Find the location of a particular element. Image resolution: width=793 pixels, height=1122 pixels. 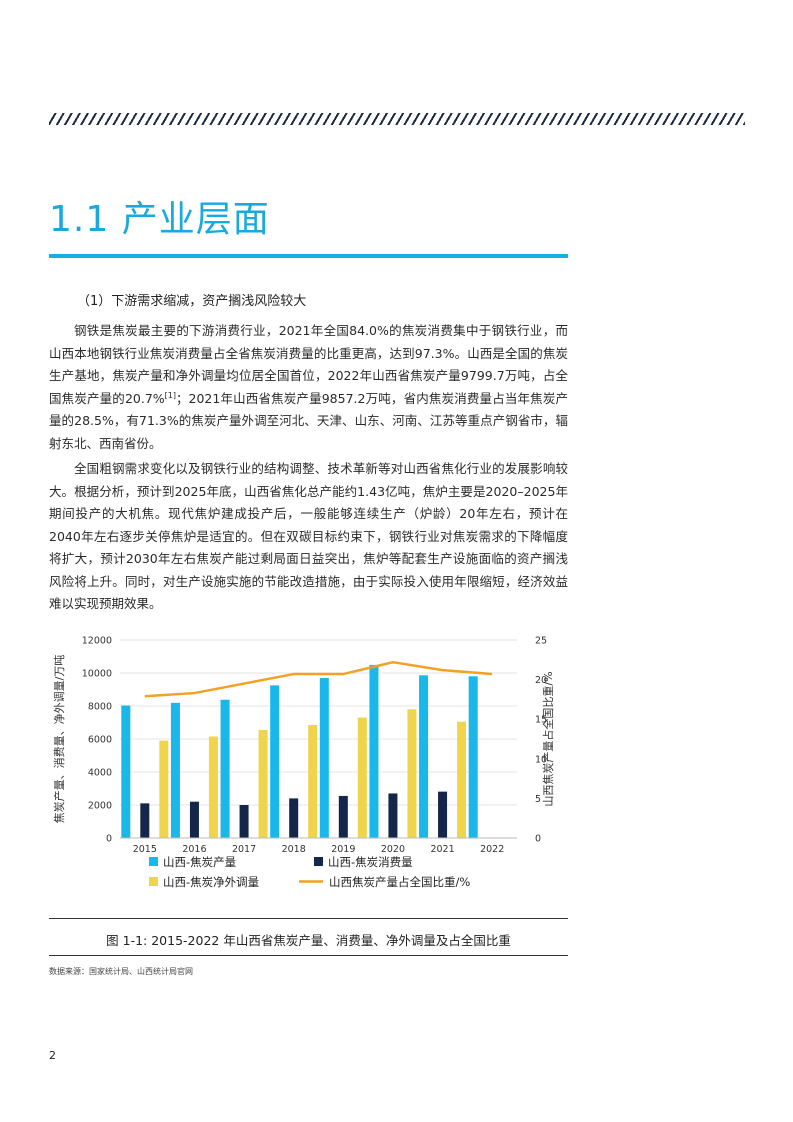

y-tick-label: 12000 is located at coordinates (97, 641).